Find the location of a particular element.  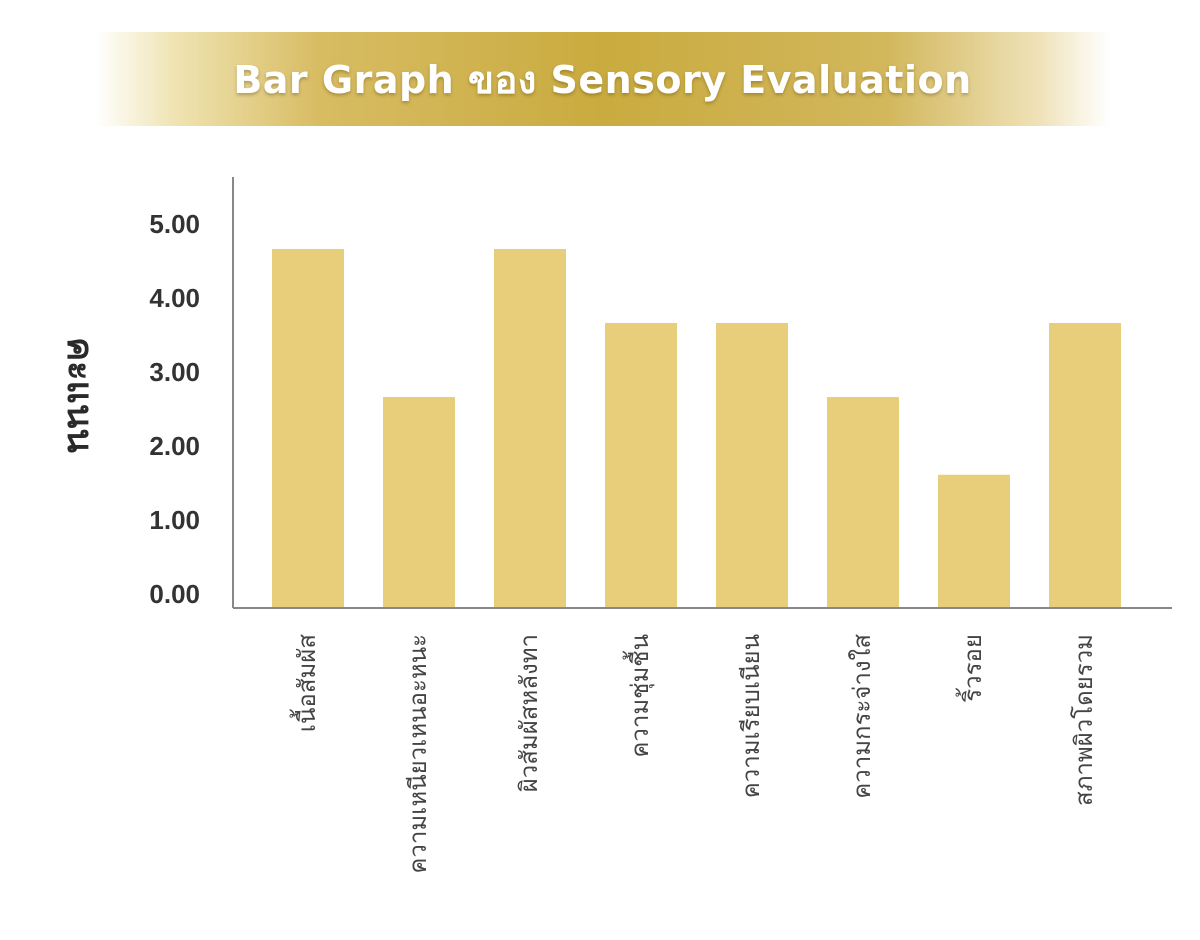

category-label-2: ผิวสัมผัสหลังทา is located at coordinates (529, 713).